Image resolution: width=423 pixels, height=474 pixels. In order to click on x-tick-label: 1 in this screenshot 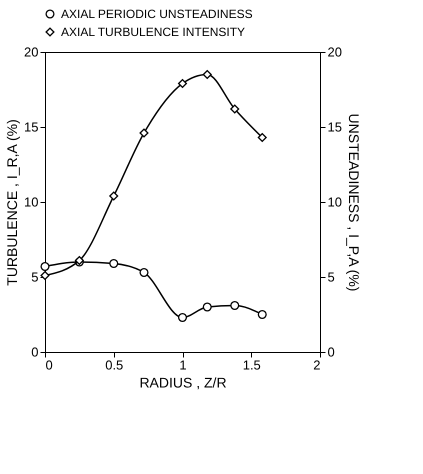, I will do `click(183, 365)`.